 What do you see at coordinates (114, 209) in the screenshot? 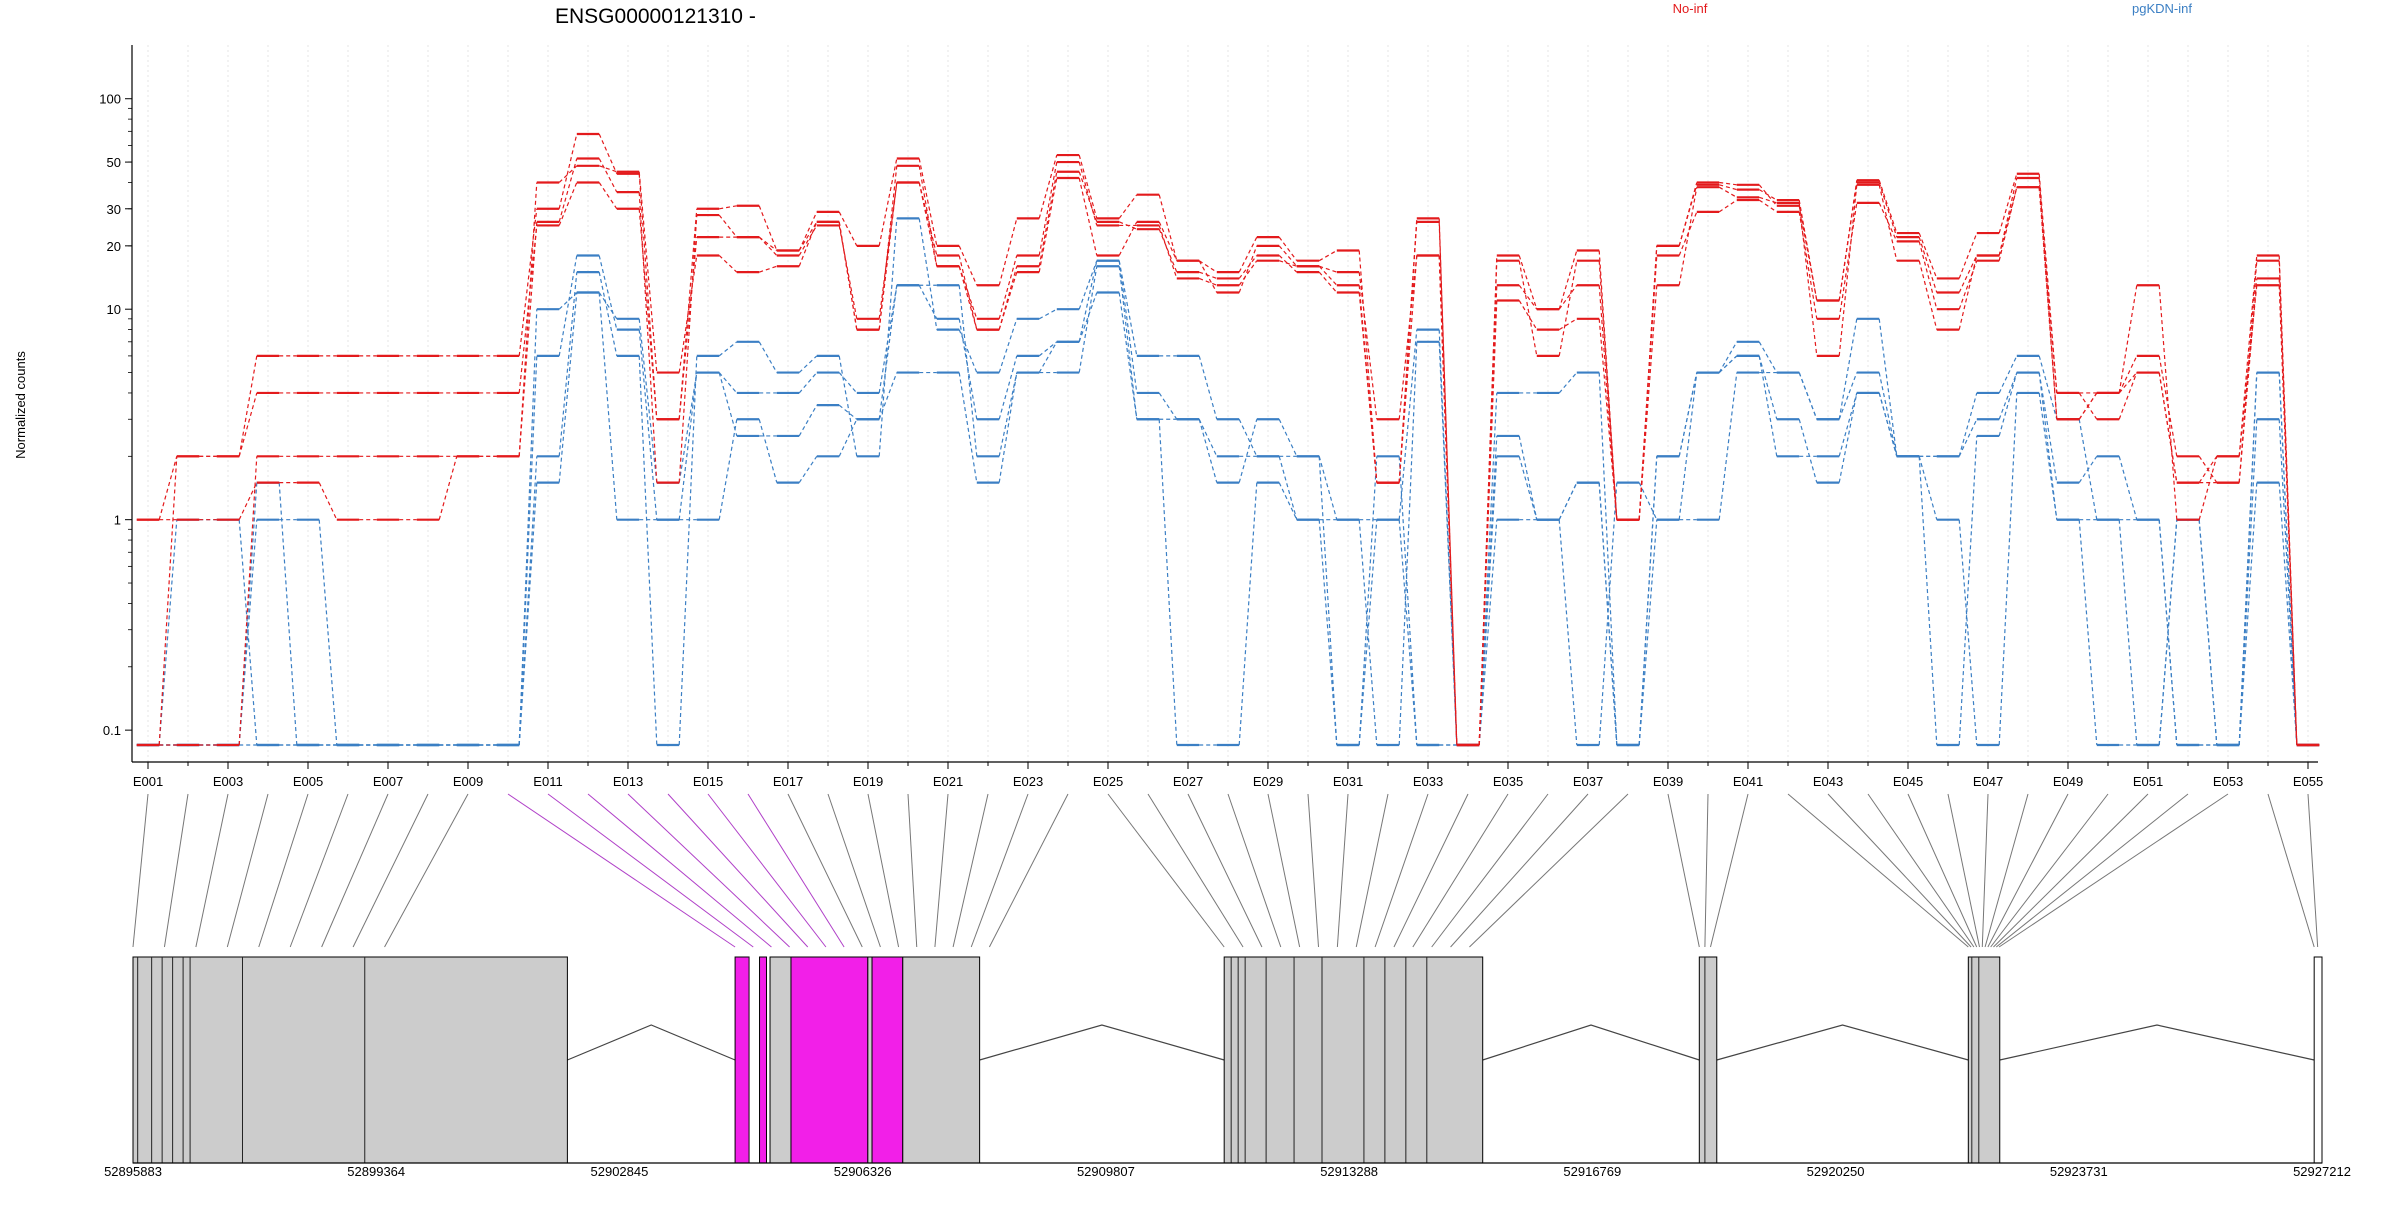
I see `y-tick-label: 30` at bounding box center [114, 209].